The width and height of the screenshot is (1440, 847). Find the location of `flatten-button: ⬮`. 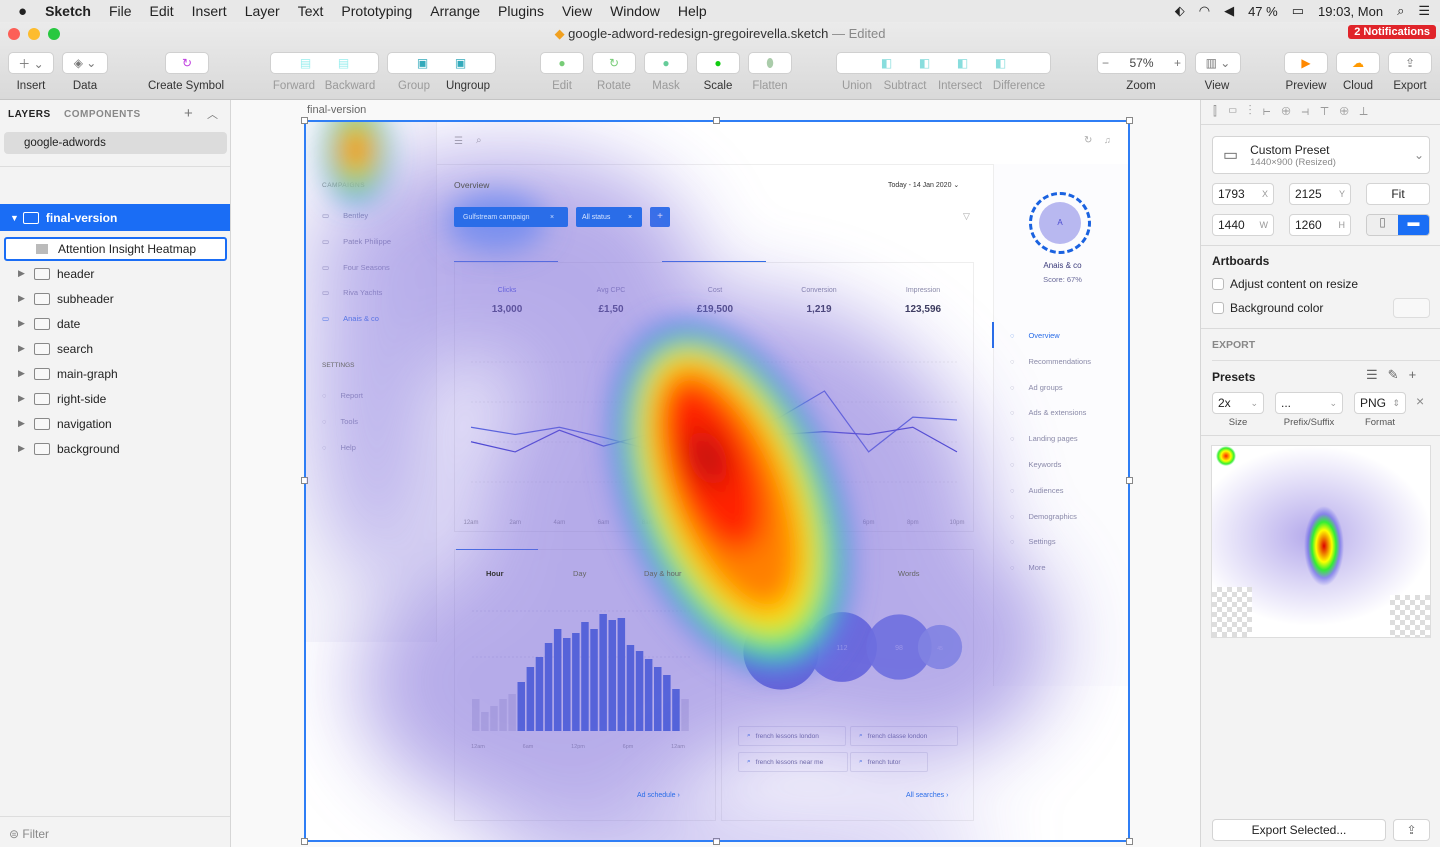

flatten-button: ⬮ is located at coordinates (770, 63).